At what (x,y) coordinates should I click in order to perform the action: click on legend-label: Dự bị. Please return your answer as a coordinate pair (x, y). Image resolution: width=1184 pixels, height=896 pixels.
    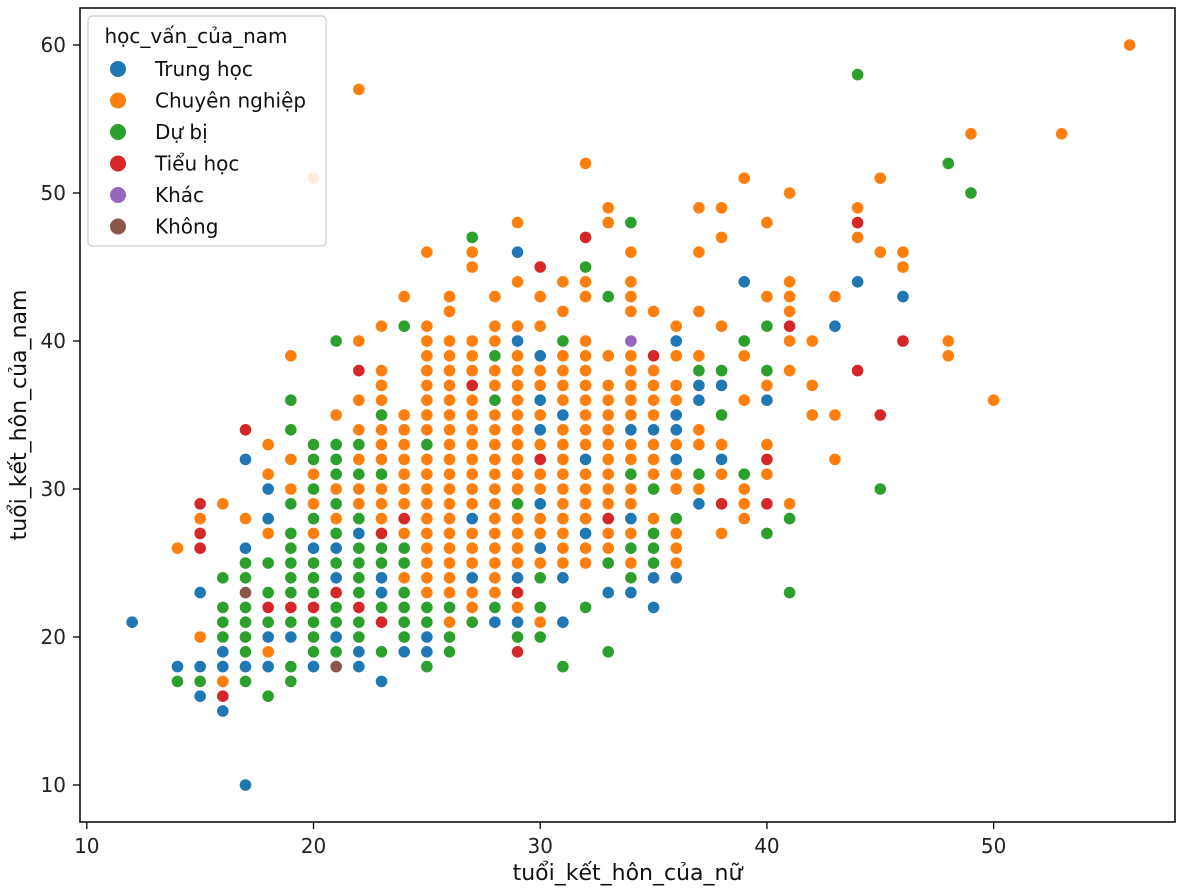
    Looking at the image, I should click on (181, 132).